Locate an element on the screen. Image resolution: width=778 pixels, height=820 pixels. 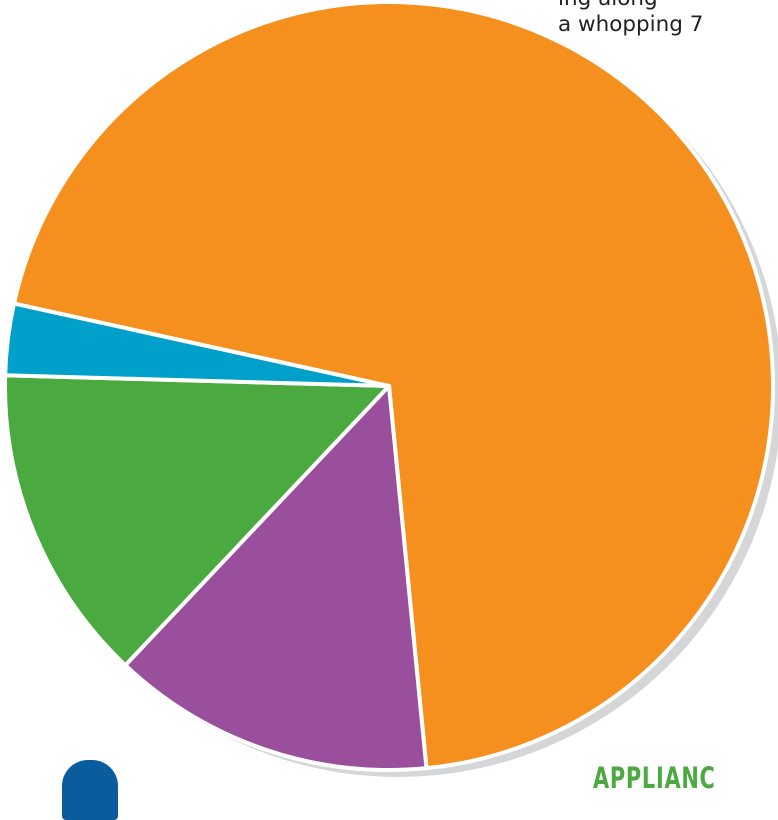
pie-slice-blue is located at coordinates (197, 344).